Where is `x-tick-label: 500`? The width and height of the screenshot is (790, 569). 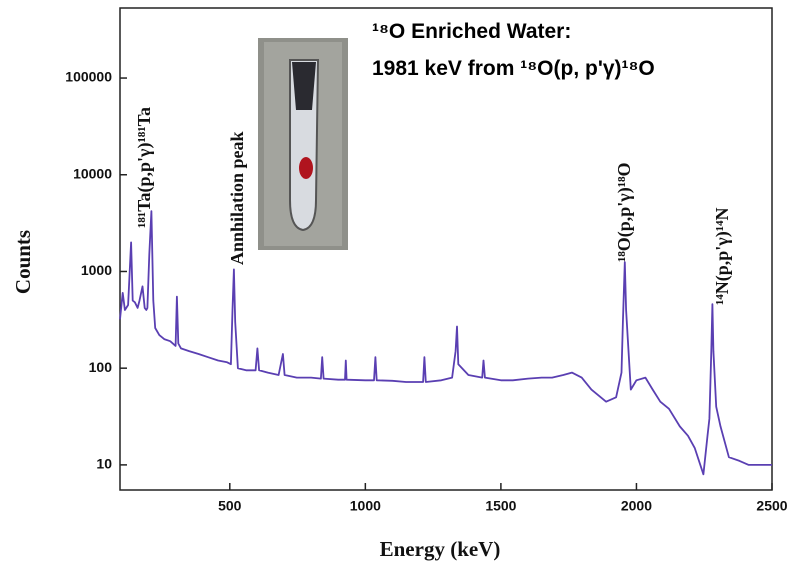
x-tick-label: 500 is located at coordinates (230, 506).